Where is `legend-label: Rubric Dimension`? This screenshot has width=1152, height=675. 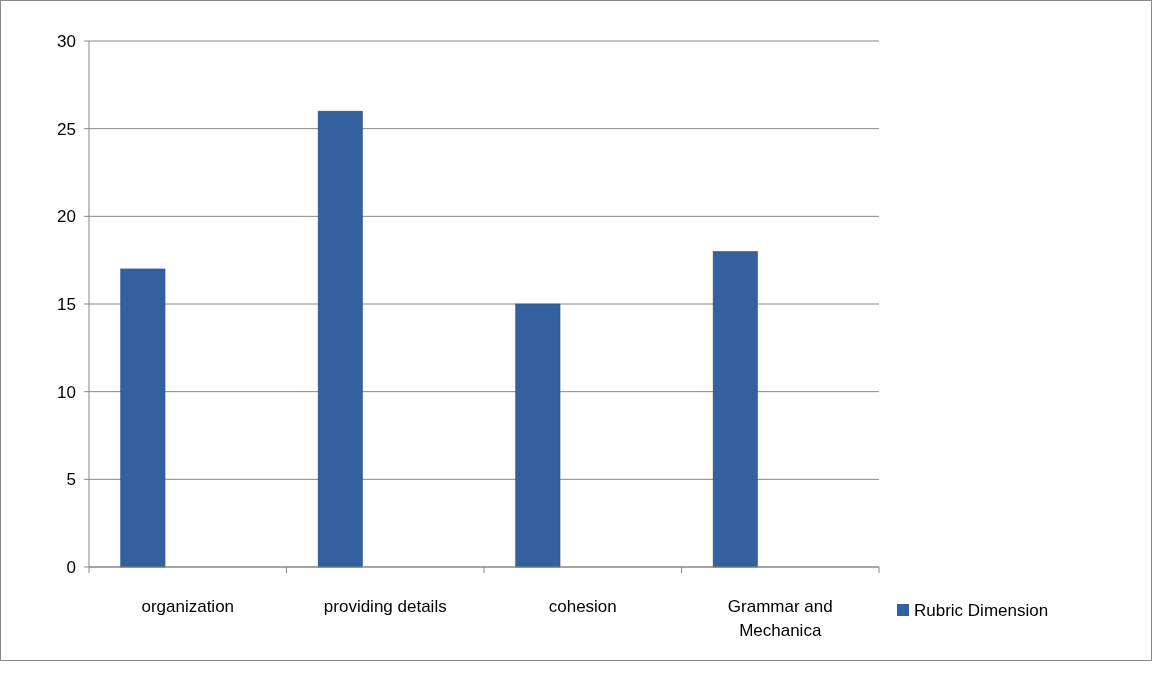 legend-label: Rubric Dimension is located at coordinates (981, 610).